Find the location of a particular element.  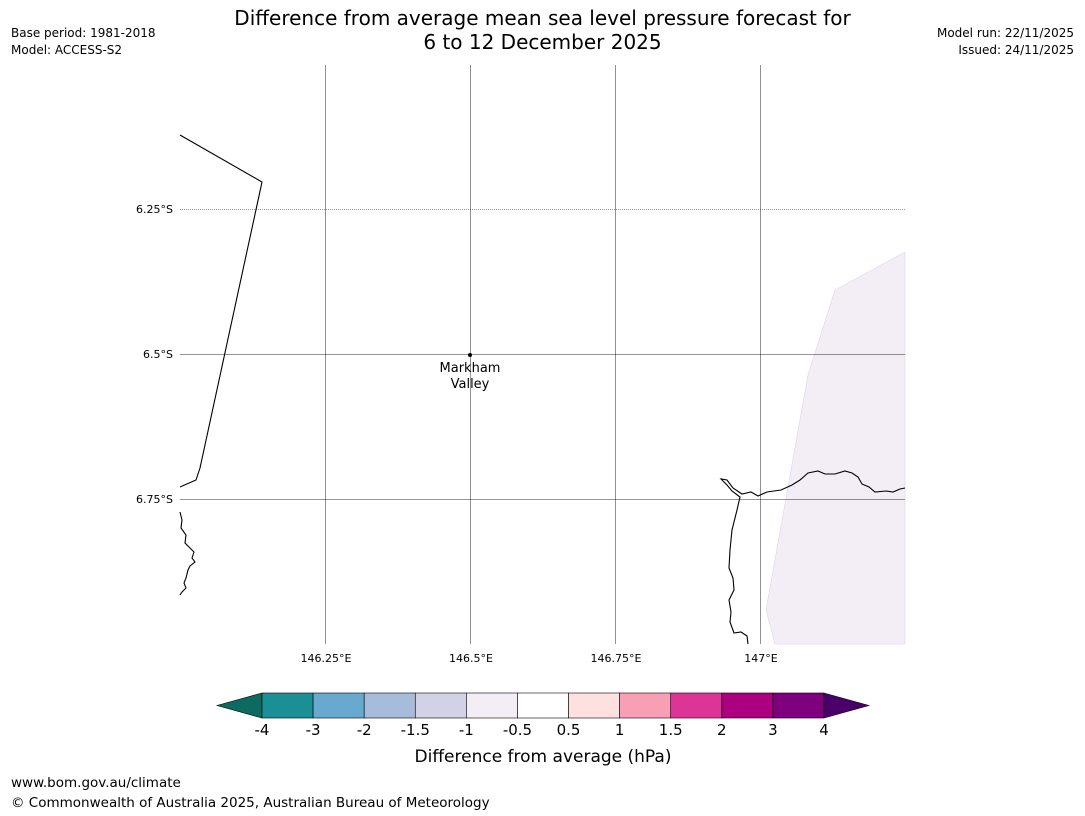

place-label-line-1: Markham is located at coordinates (470, 368).